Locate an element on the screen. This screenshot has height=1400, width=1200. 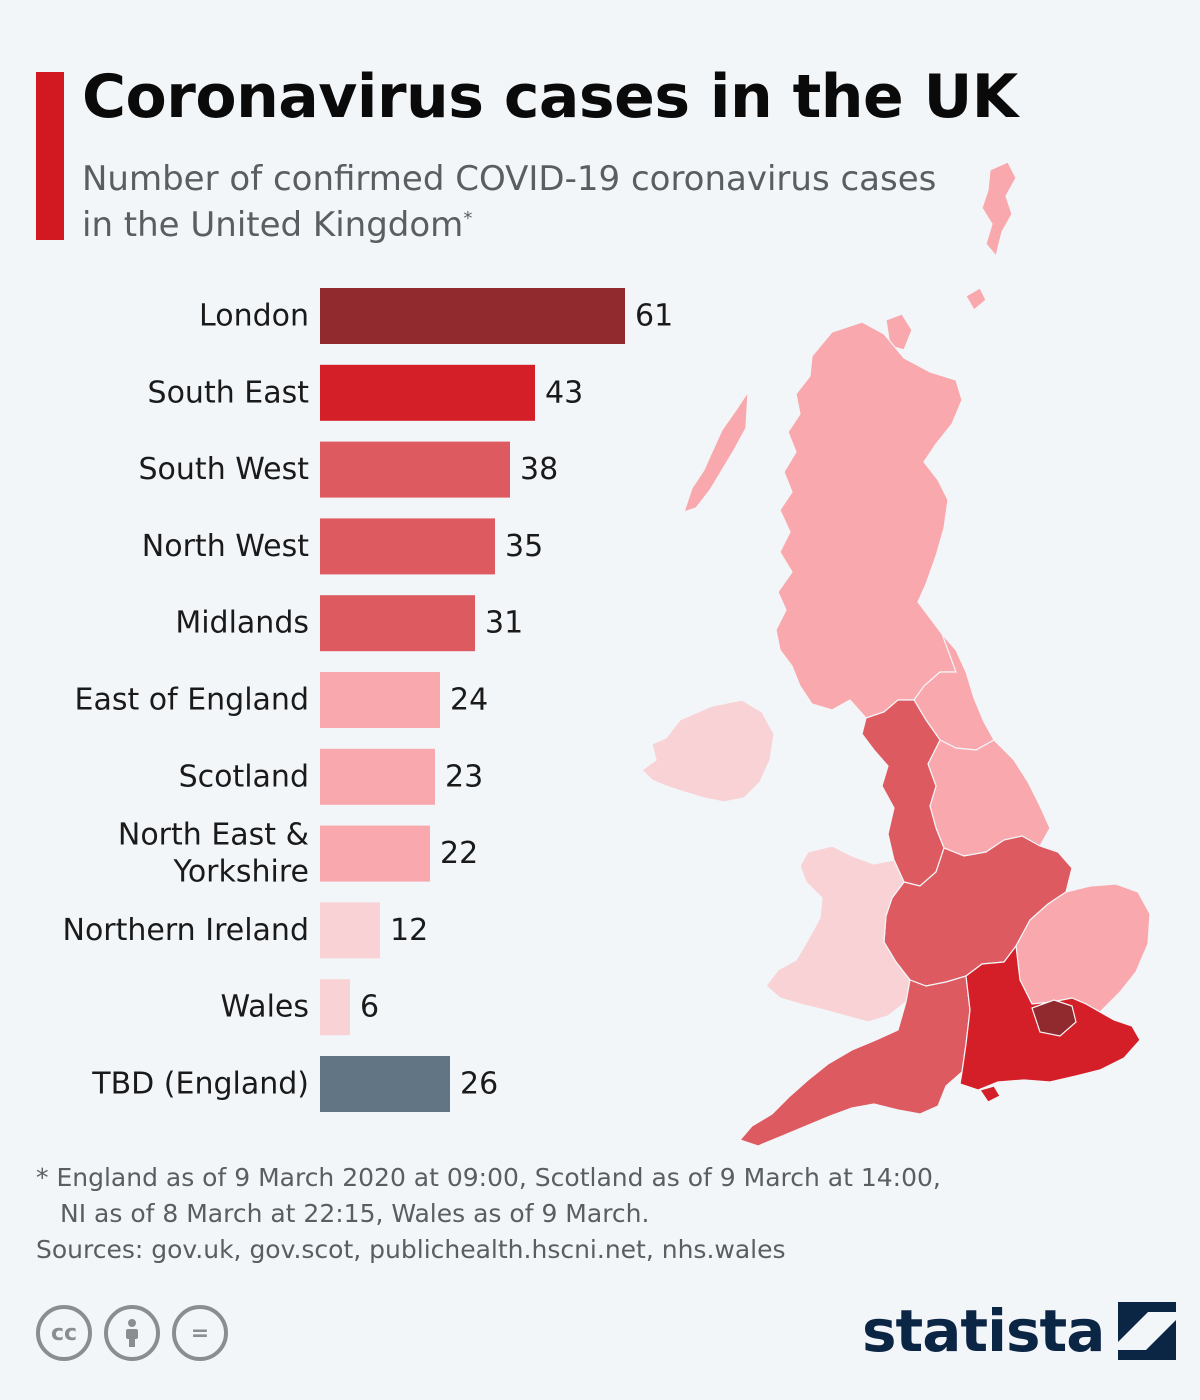
category-label-line: Midlands is located at coordinates (242, 623).